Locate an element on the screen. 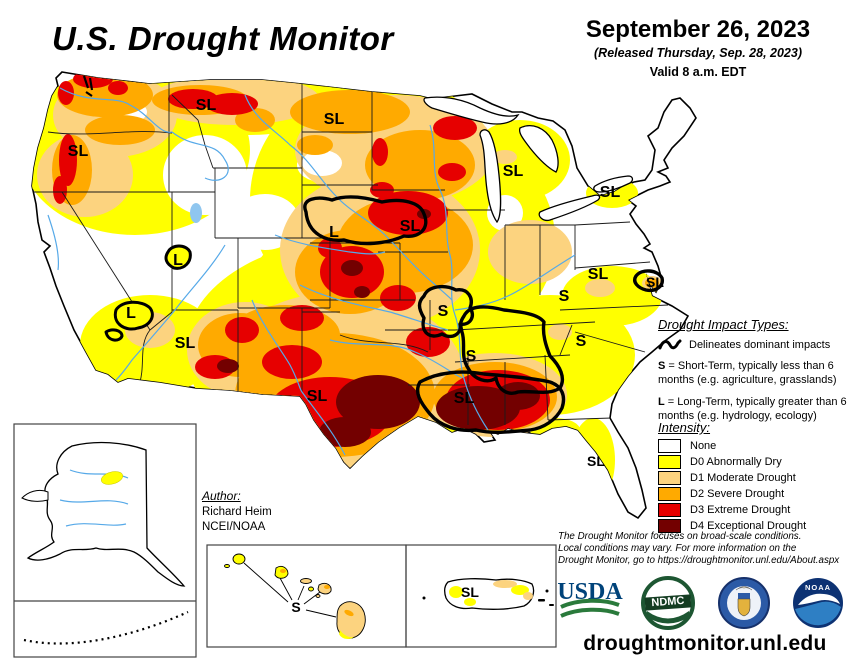 Image resolution: width=858 pixels, height=663 pixels. intensity-heading: Intensity: is located at coordinates (684, 427).